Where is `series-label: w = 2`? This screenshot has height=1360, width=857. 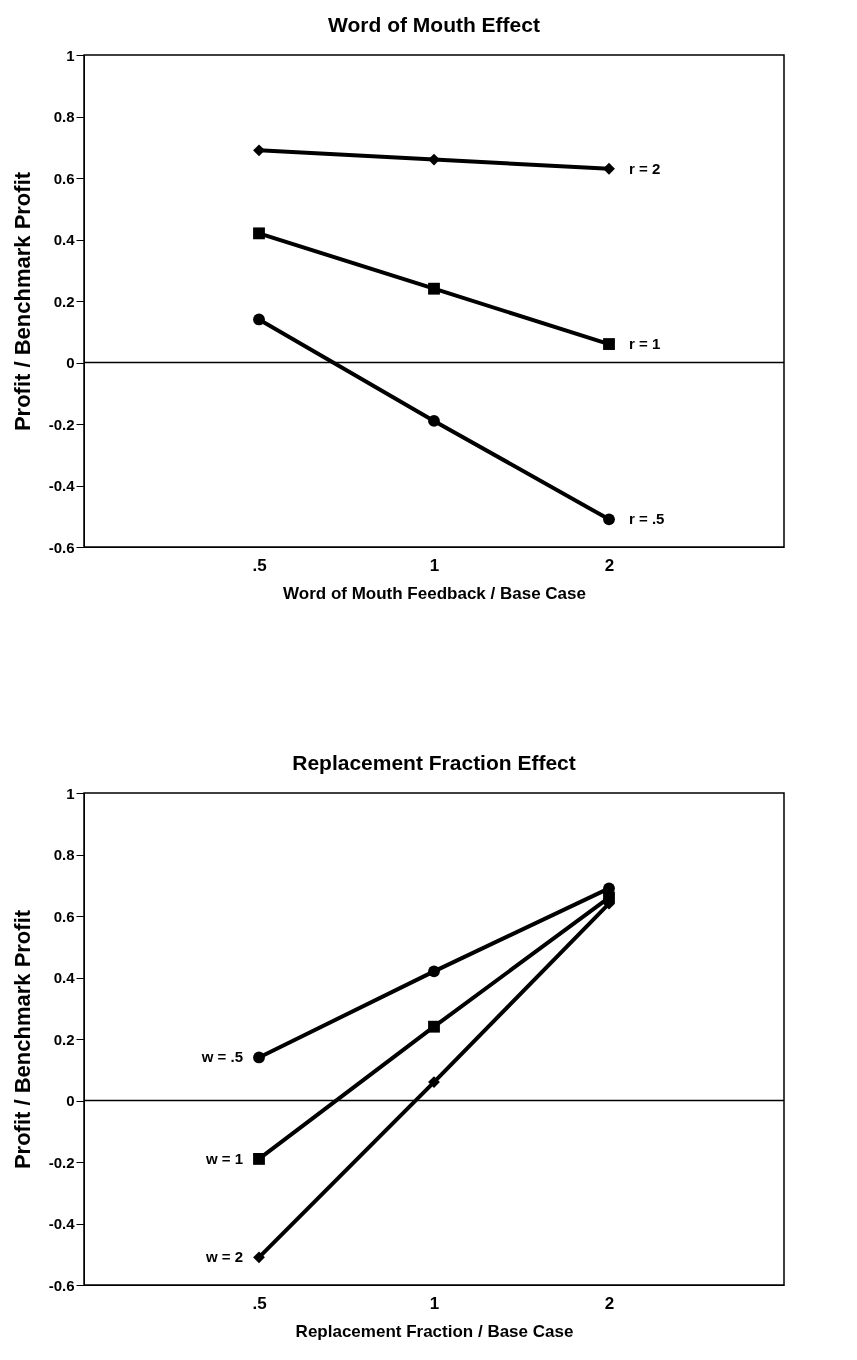
series-label: w = 2 is located at coordinates (223, 1257).